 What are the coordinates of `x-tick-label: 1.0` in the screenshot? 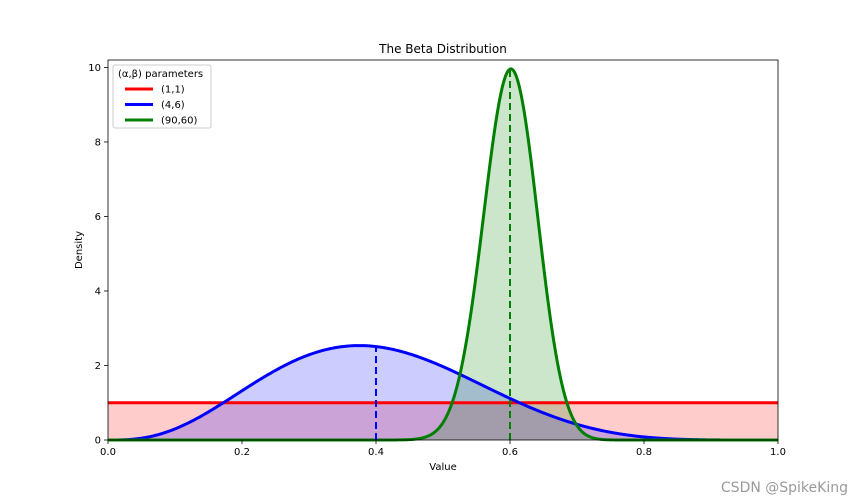 It's located at (778, 452).